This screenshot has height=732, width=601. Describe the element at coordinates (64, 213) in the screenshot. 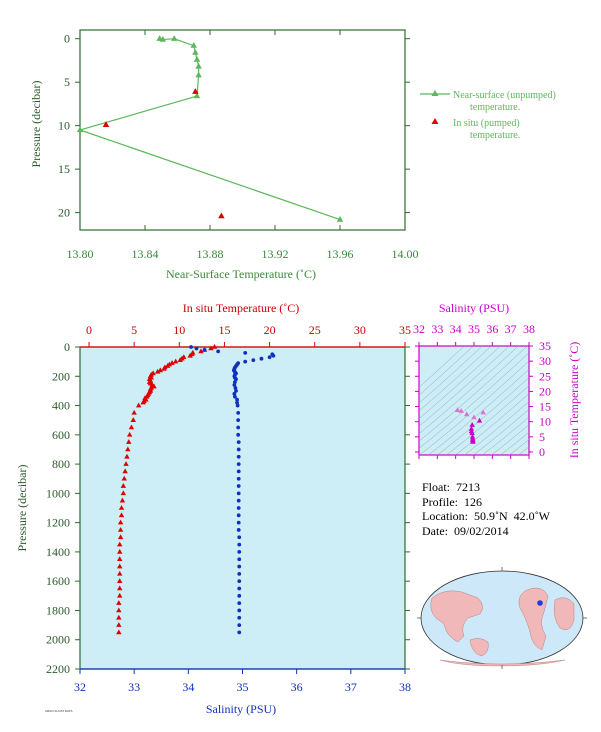

I see `y-tick-label: 20` at that location.